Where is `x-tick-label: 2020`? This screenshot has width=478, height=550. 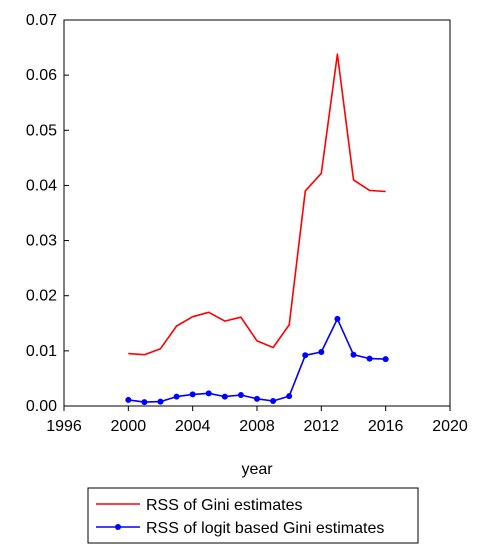
x-tick-label: 2020 is located at coordinates (450, 426).